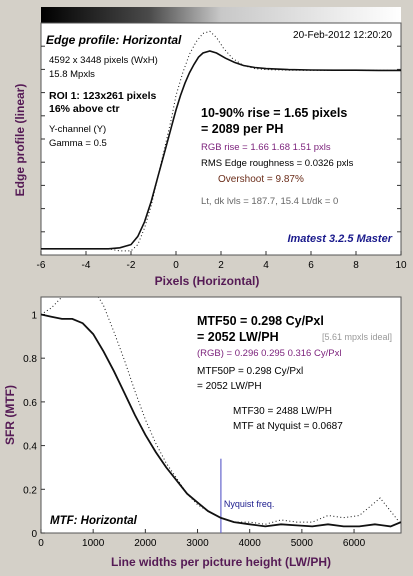 This screenshot has width=413, height=576. Describe the element at coordinates (77, 129) in the screenshot. I see `channel-label: Y-channel (Y)` at that location.